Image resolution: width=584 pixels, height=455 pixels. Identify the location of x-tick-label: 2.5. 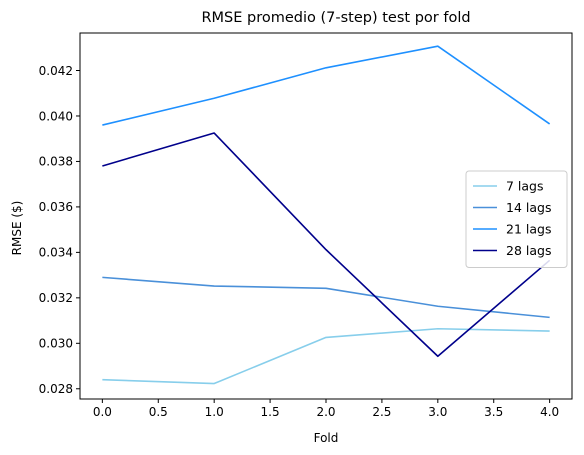
(381, 412).